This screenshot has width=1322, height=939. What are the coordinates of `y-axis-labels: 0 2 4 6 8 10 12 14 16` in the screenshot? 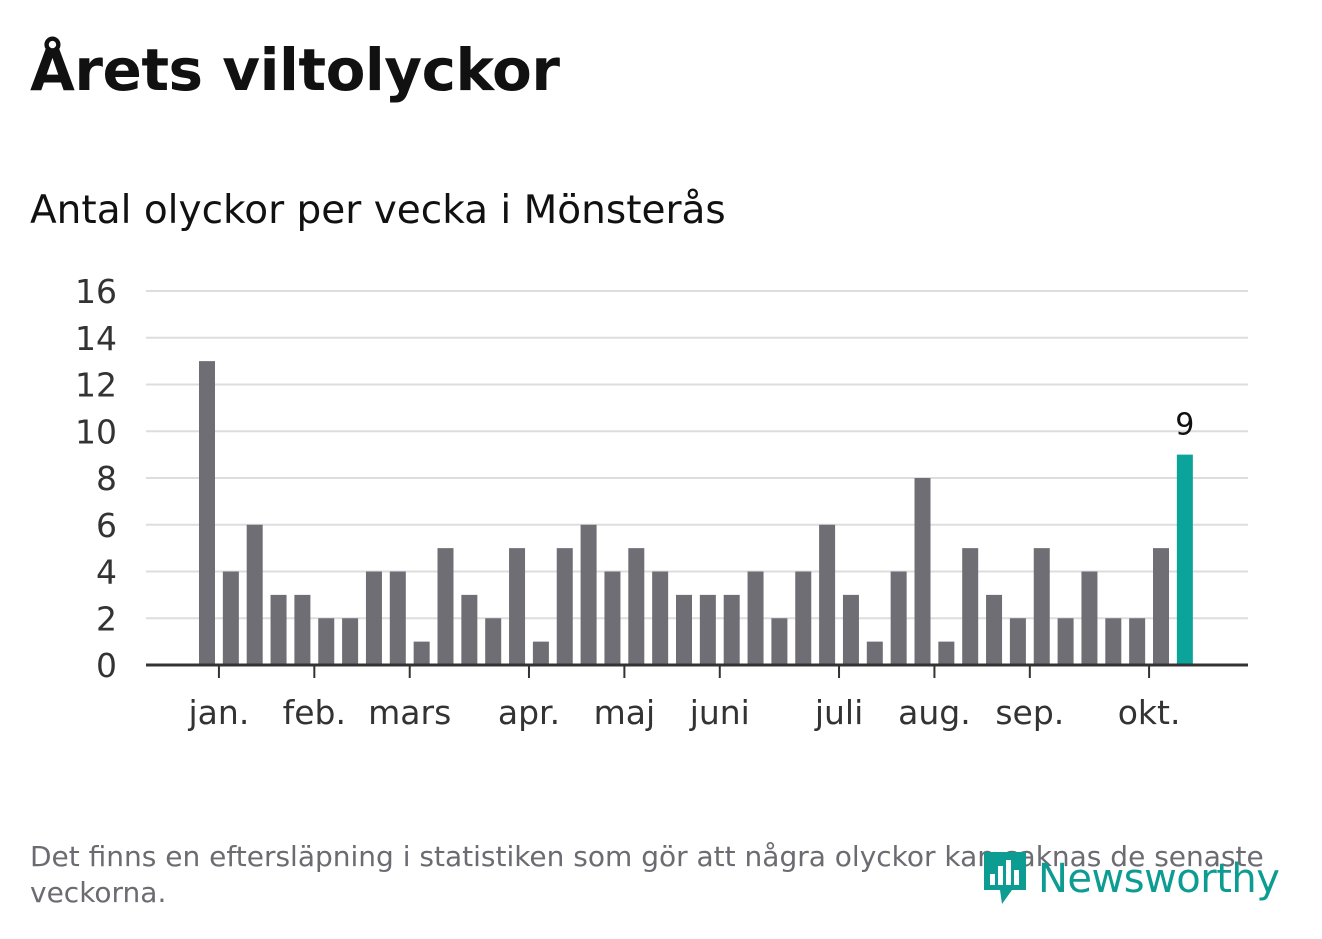 It's located at (96, 478).